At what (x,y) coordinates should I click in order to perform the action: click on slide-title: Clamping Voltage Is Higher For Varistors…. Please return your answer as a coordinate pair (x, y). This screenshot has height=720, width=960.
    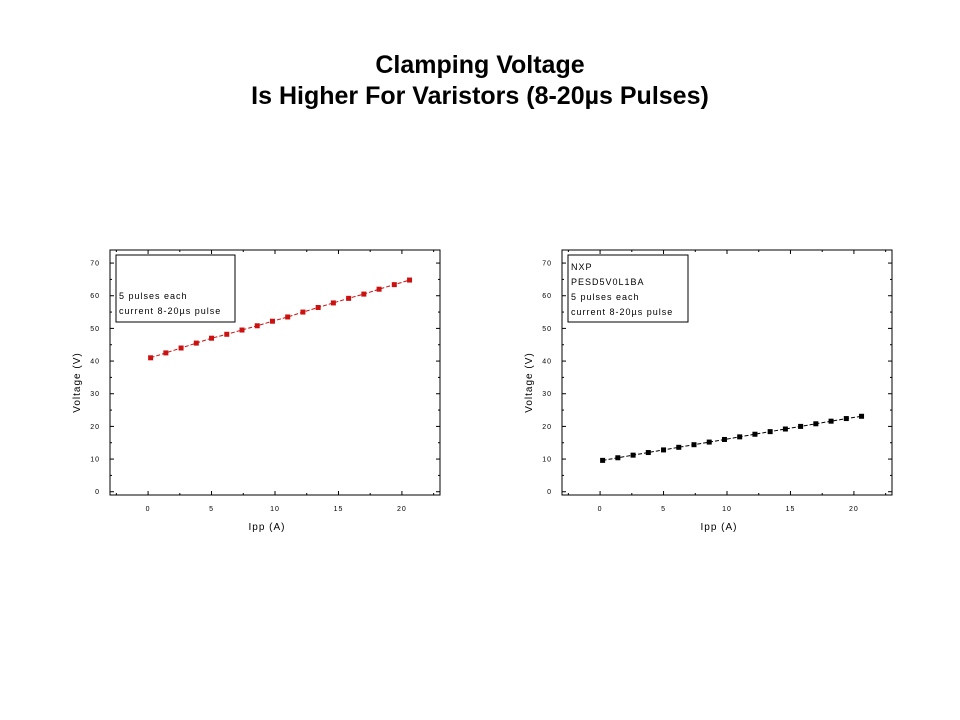
    Looking at the image, I should click on (480, 81).